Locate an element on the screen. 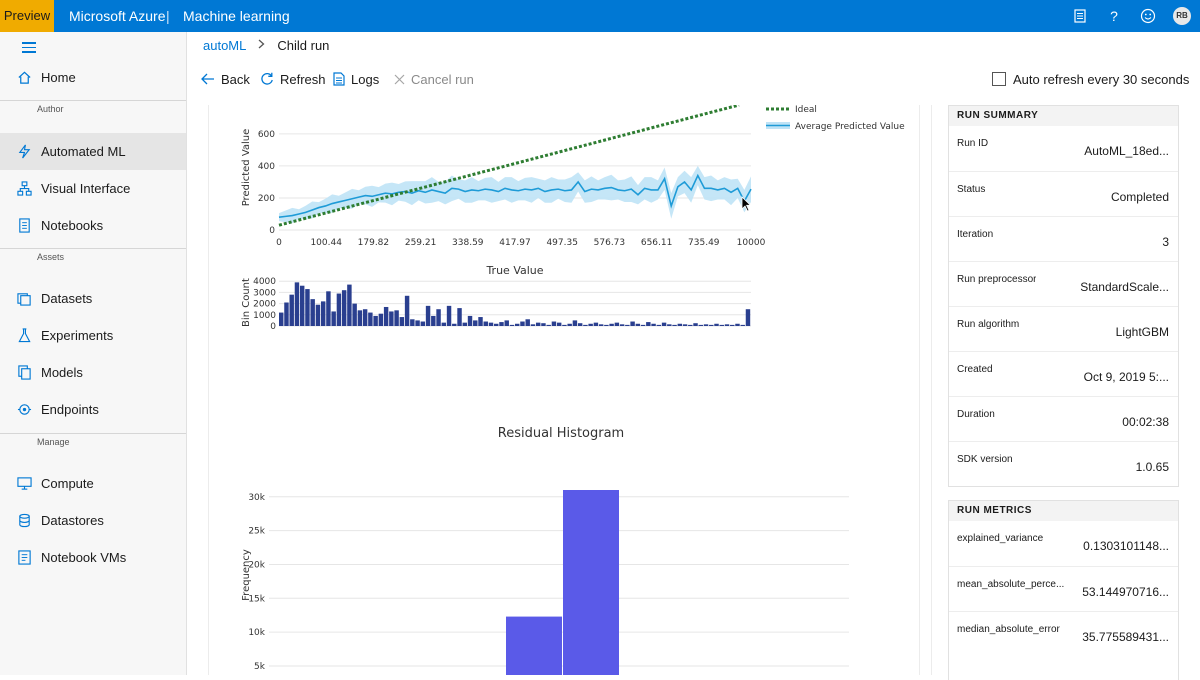 The image size is (1200, 680). sidebar-item-experiments: Experiments is located at coordinates (93, 335).